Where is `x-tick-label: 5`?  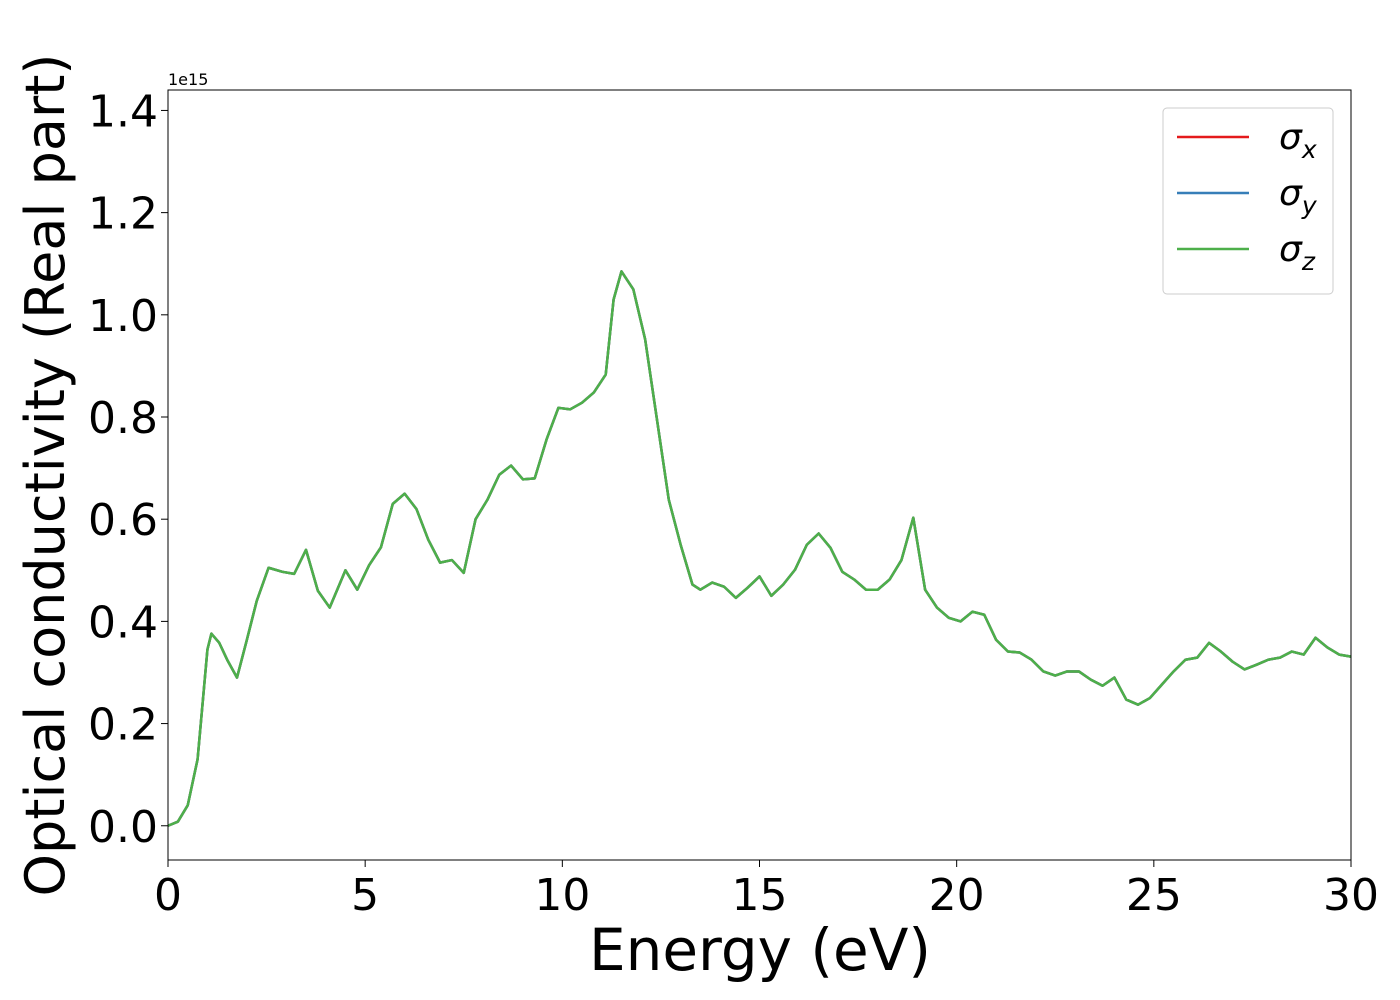 x-tick-label: 5 is located at coordinates (365, 895).